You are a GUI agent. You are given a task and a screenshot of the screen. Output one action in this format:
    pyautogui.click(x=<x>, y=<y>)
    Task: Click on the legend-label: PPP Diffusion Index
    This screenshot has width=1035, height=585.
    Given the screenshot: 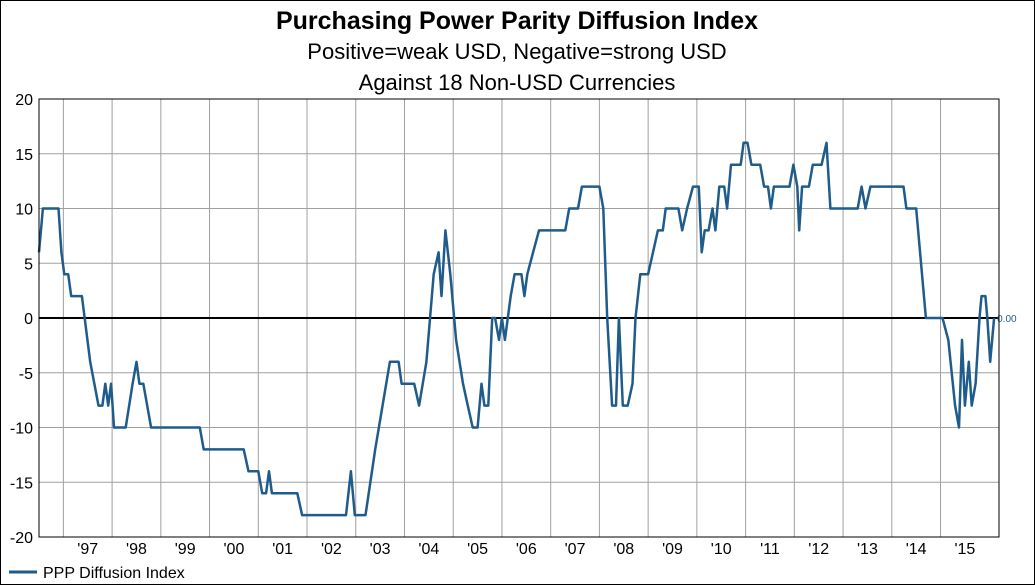 What is the action you would take?
    pyautogui.click(x=114, y=573)
    